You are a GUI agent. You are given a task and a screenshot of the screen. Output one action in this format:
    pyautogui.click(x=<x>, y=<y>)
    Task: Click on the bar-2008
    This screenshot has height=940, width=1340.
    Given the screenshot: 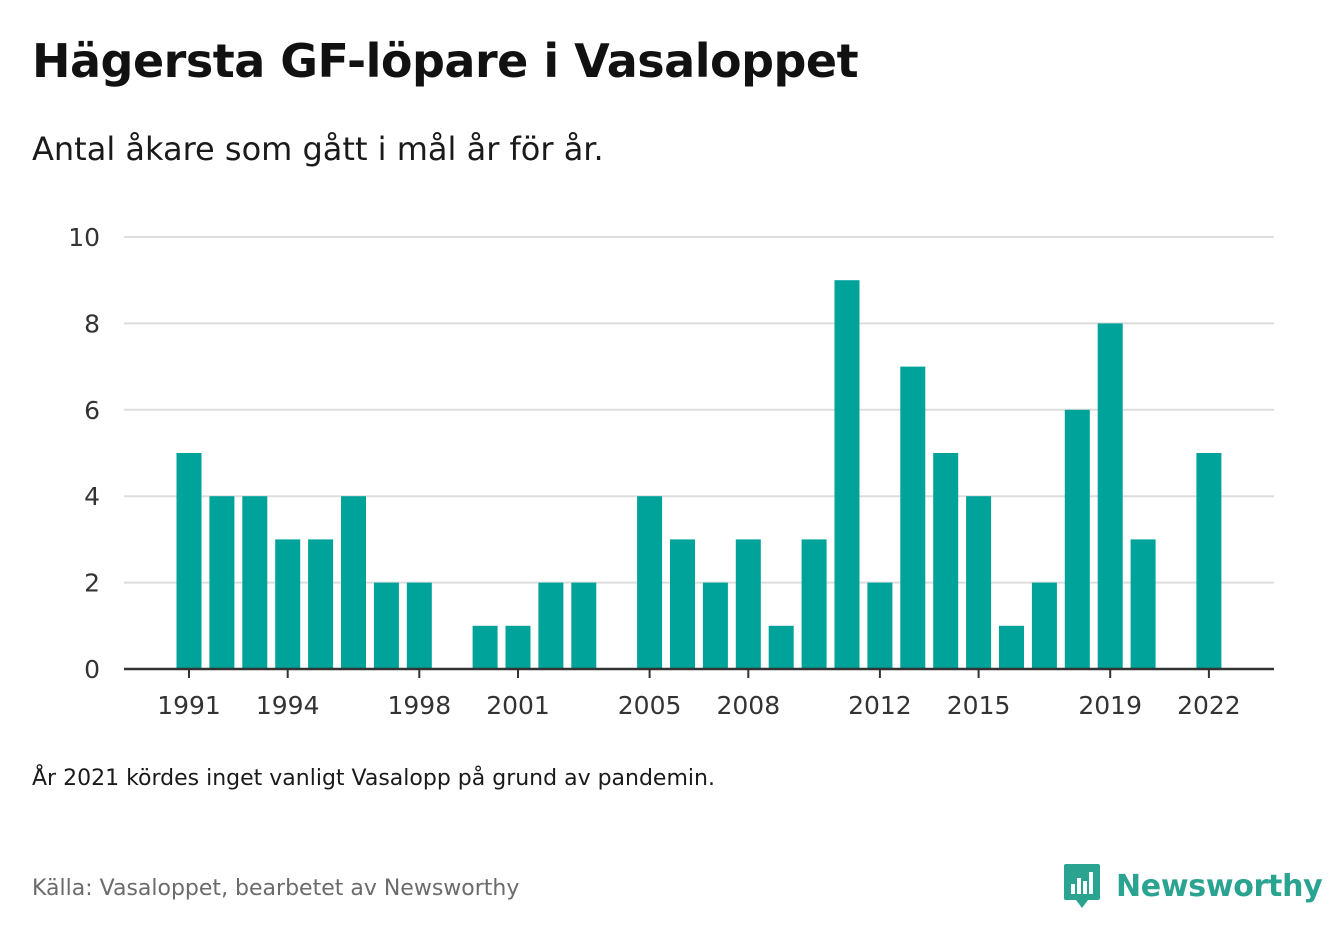 What is the action you would take?
    pyautogui.click(x=748, y=604)
    